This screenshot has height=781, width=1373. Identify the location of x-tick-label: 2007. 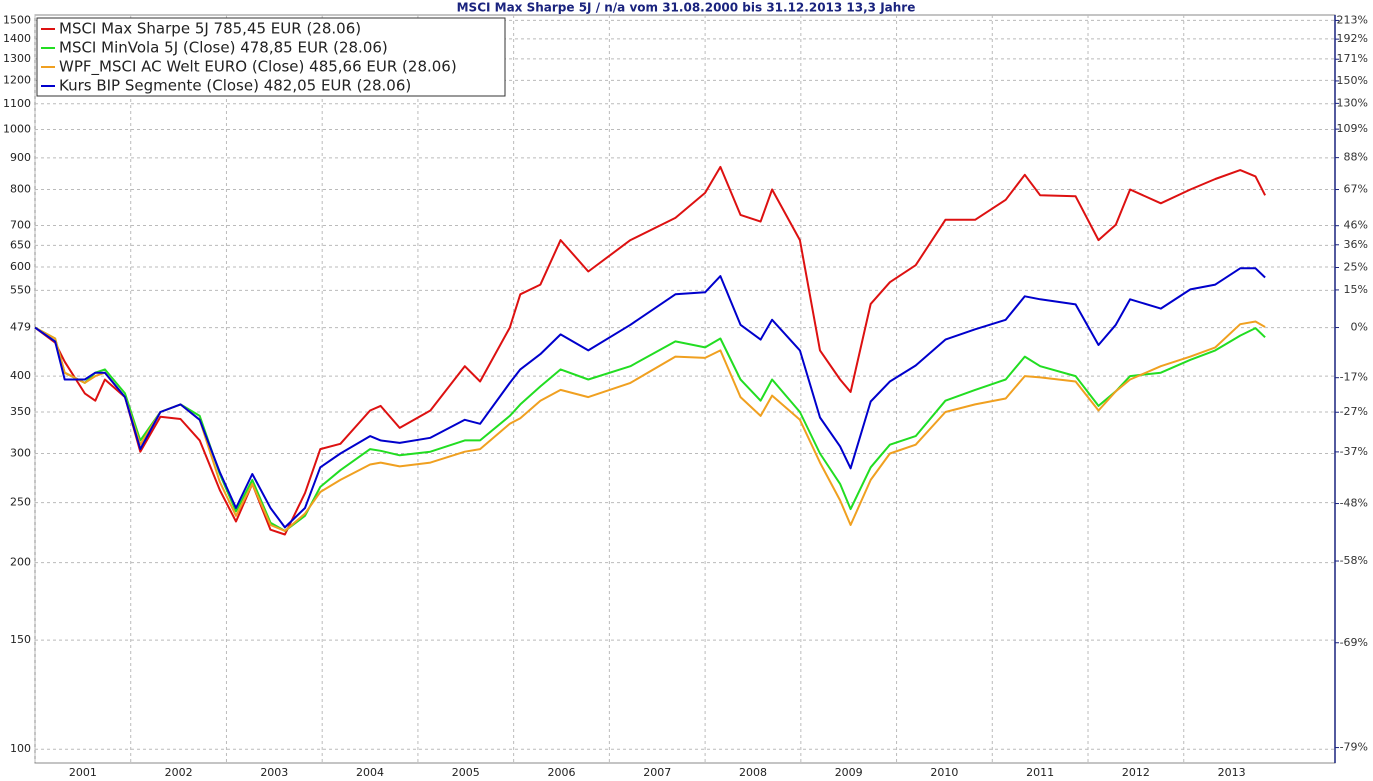
(657, 772).